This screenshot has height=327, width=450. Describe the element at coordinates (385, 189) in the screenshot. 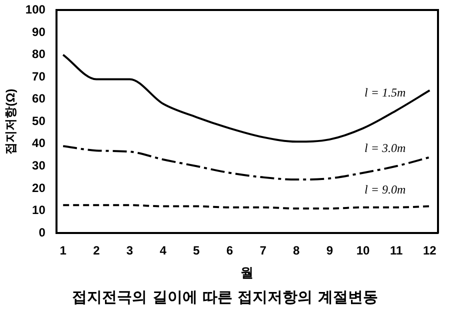

I see `series-label: l = 9.0m` at that location.